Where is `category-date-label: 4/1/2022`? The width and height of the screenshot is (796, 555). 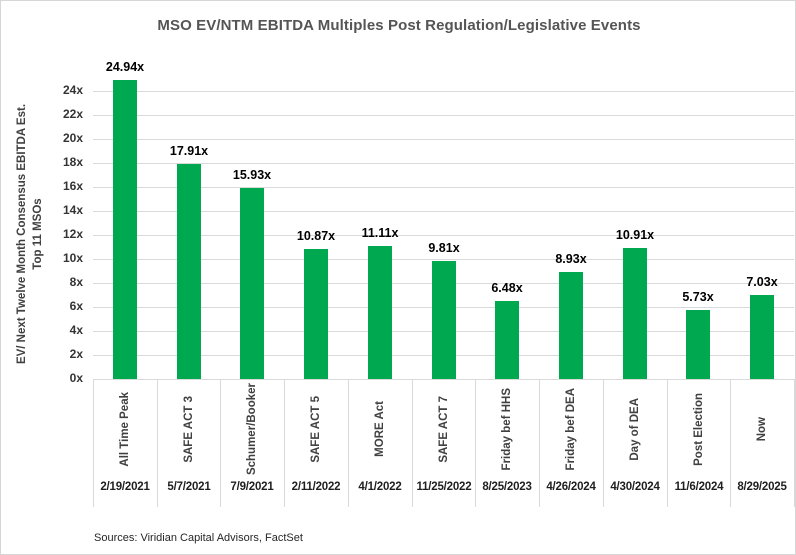
category-date-label: 4/1/2022 is located at coordinates (380, 487).